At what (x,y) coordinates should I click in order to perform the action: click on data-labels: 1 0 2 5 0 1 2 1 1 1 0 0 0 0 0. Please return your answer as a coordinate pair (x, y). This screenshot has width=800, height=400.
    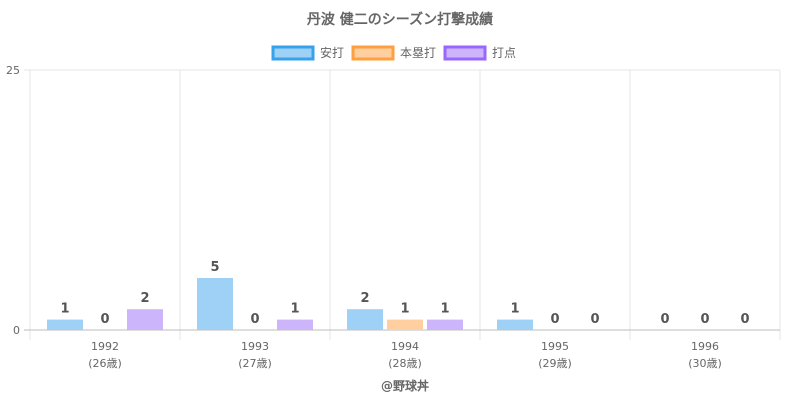
    Looking at the image, I should click on (404, 293).